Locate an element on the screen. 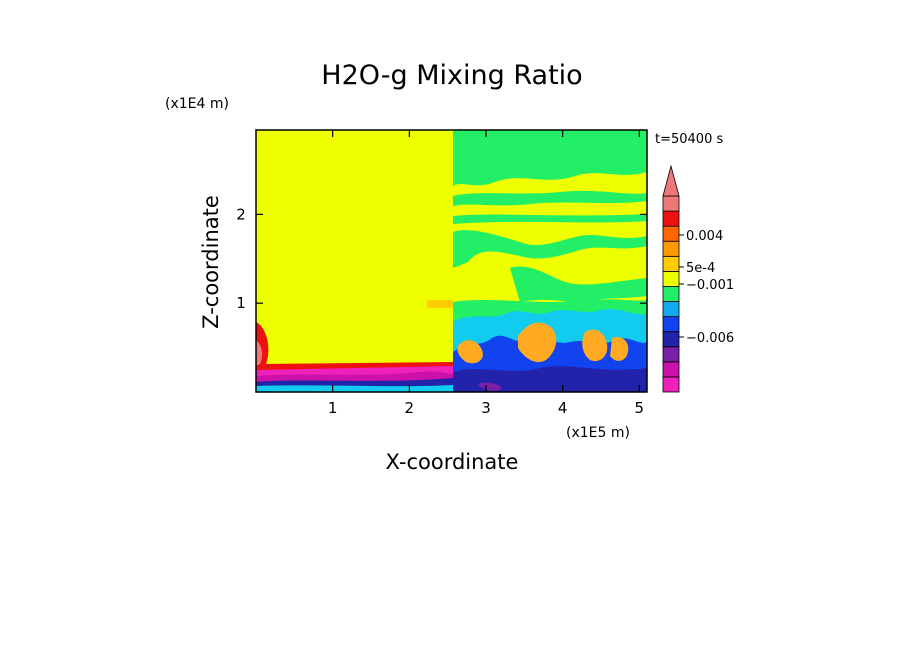 The image size is (904, 654). x-tick-label: 5 is located at coordinates (640, 408).